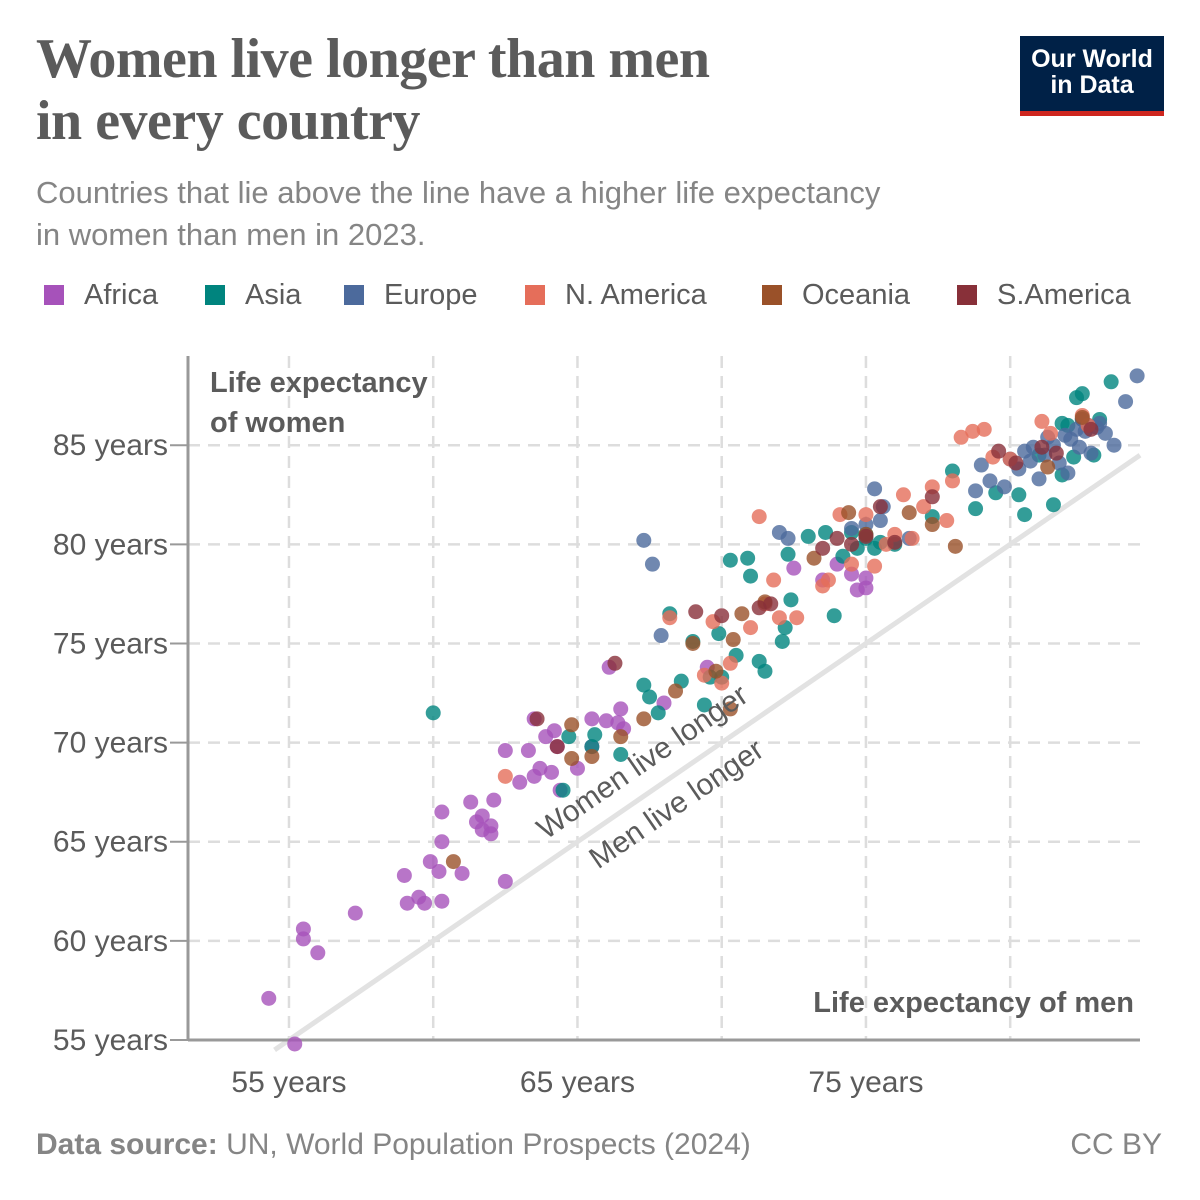 This screenshot has width=1200, height=1200. I want to click on owid-logo: Our World in Data, so click(1092, 76).